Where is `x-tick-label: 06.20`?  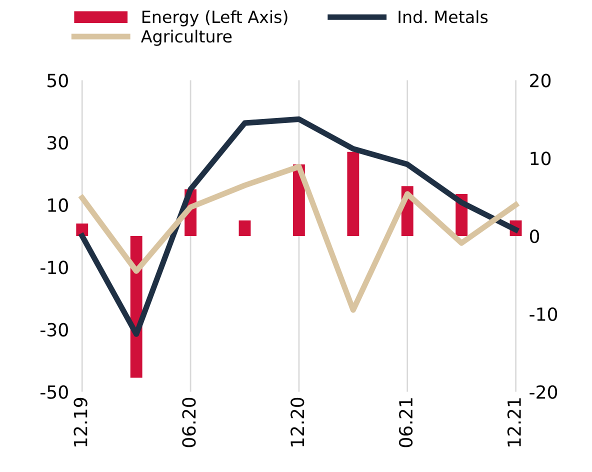
x-tick-label: 06.20 is located at coordinates (189, 423).